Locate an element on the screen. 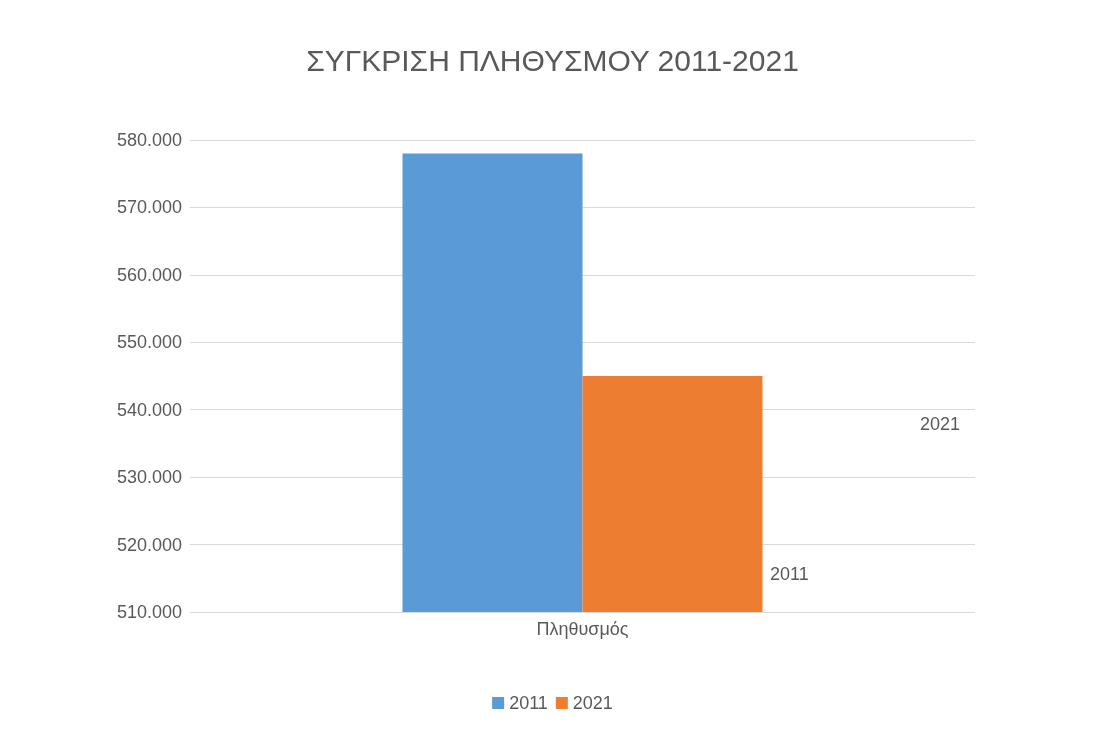 Image resolution: width=1105 pixels, height=737 pixels. y-tick-label: 580.000 is located at coordinates (149, 140).